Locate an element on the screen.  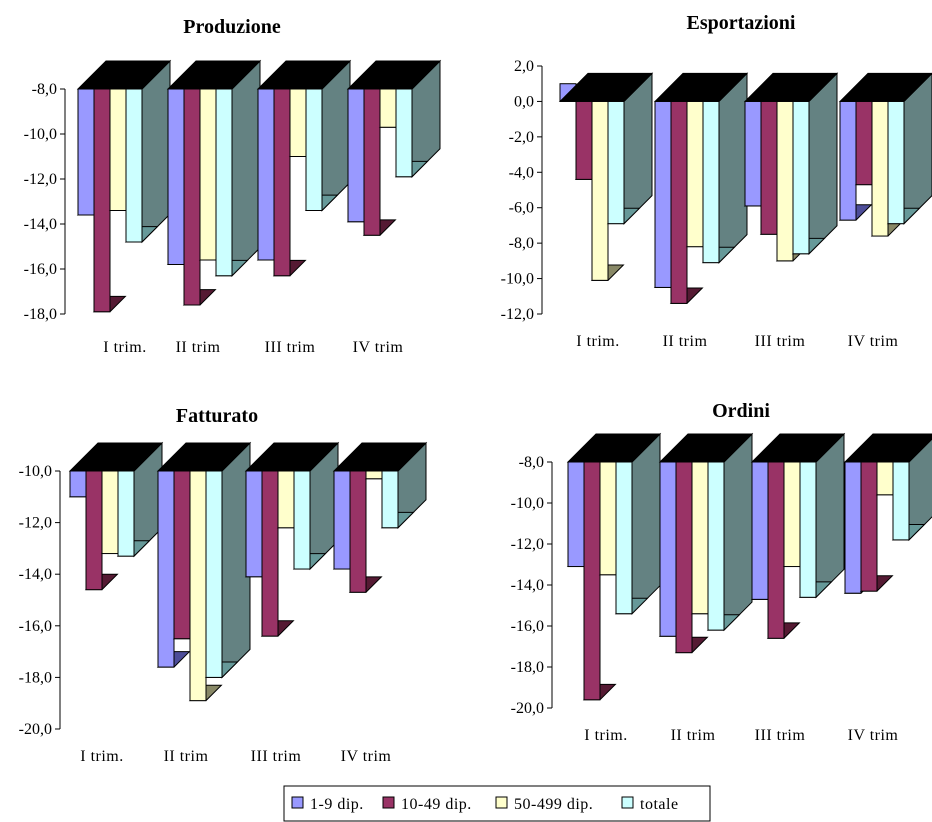
bar-totale-iv-trim is located at coordinates (404, 133).